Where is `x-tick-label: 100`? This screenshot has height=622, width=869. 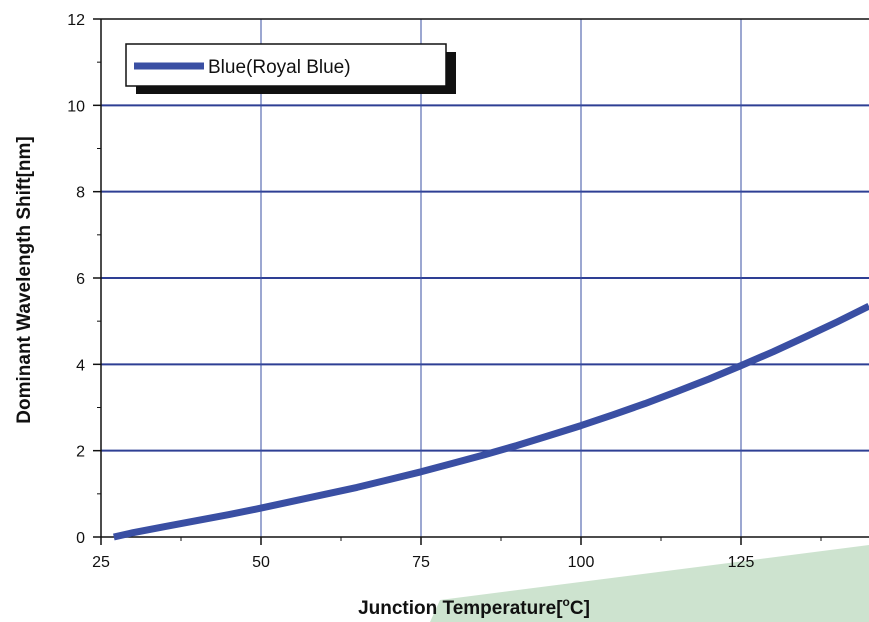 x-tick-label: 100 is located at coordinates (581, 562).